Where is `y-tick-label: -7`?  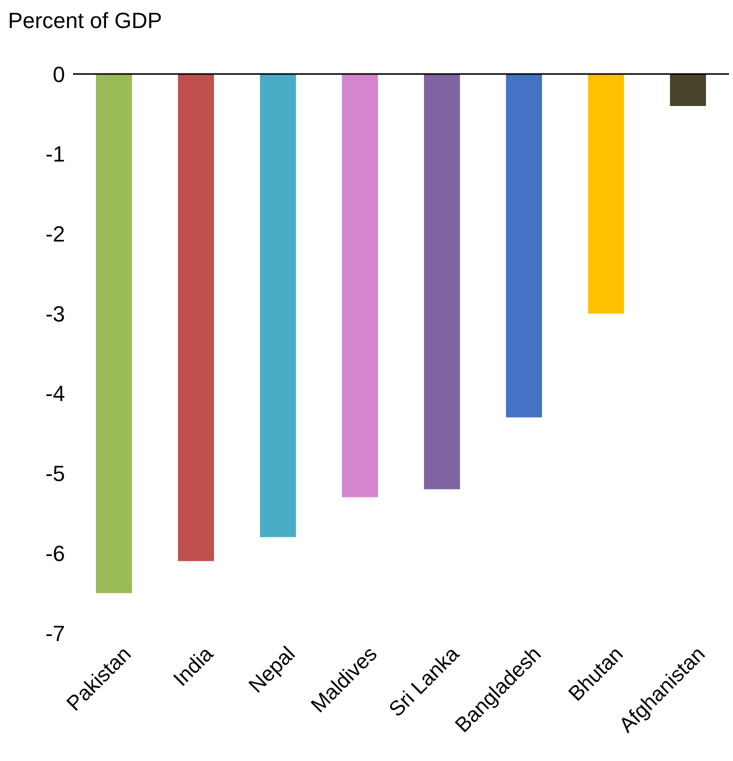
y-tick-label: -7 is located at coordinates (55, 633).